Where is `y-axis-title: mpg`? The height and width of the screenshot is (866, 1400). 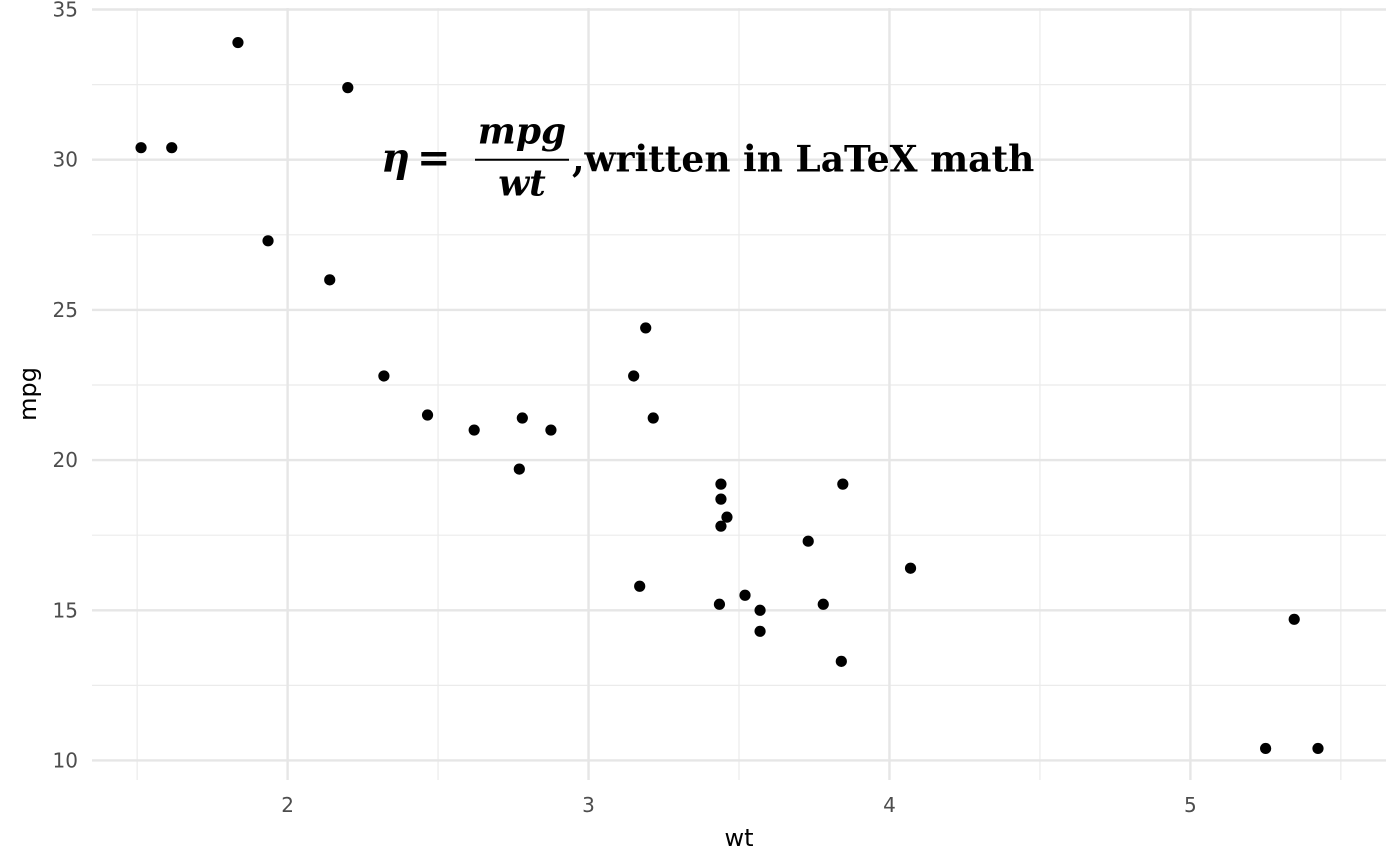
y-axis-title: mpg is located at coordinates (28, 394).